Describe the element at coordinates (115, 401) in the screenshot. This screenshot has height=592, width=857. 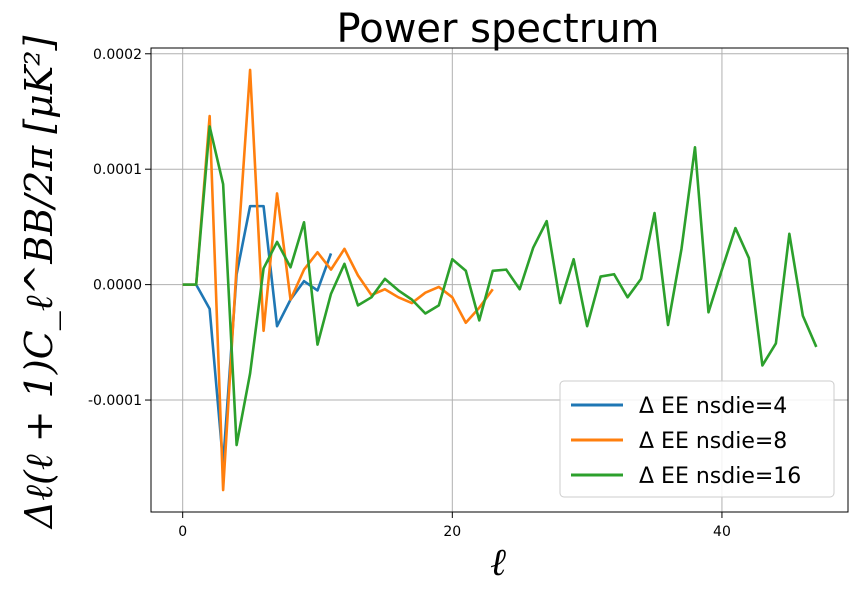
I see `y-tick-label: -0.0001` at that location.